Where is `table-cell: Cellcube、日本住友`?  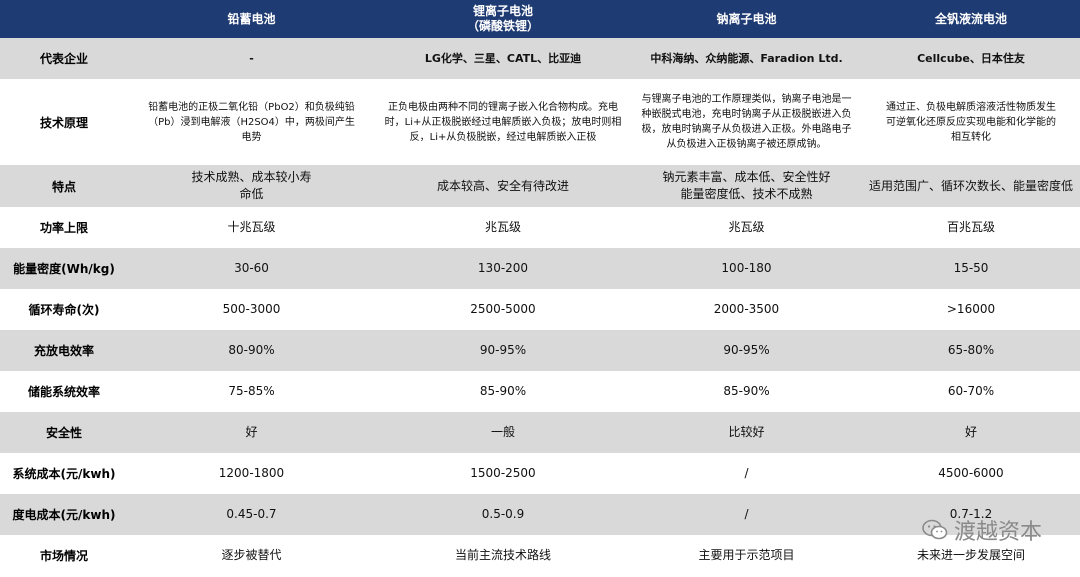 table-cell: Cellcube、日本住友 is located at coordinates (971, 58).